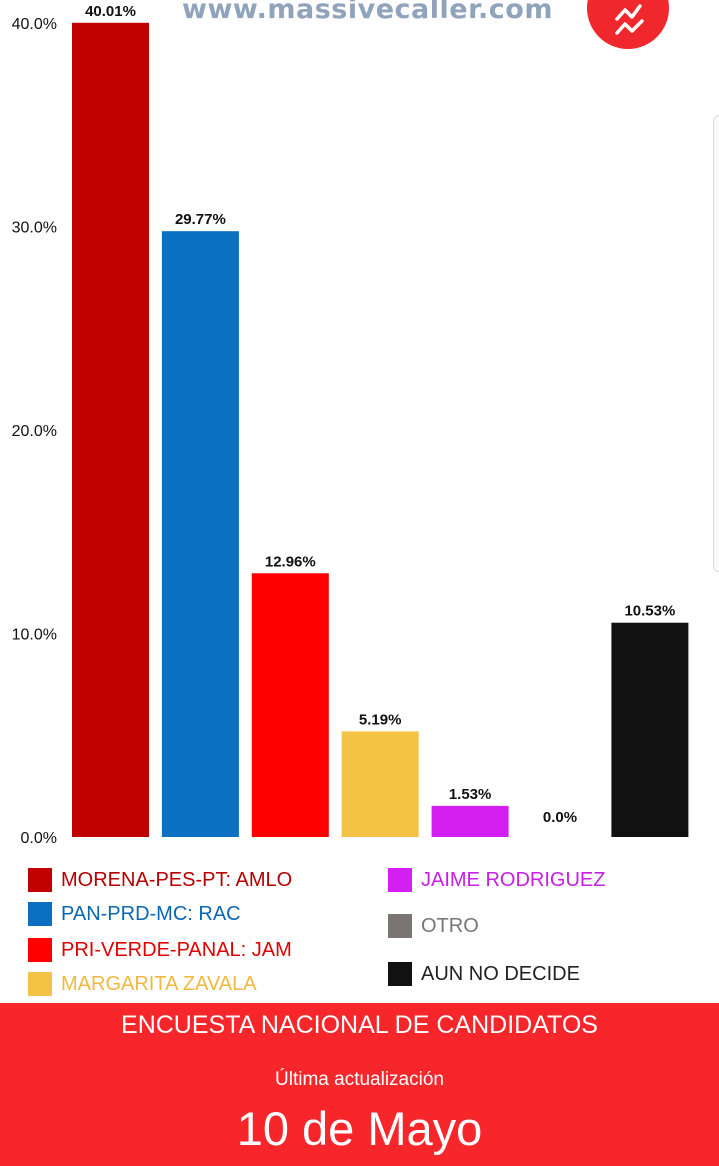 This screenshot has height=1166, width=719. I want to click on y-tick-label: 30.0%, so click(34, 228).